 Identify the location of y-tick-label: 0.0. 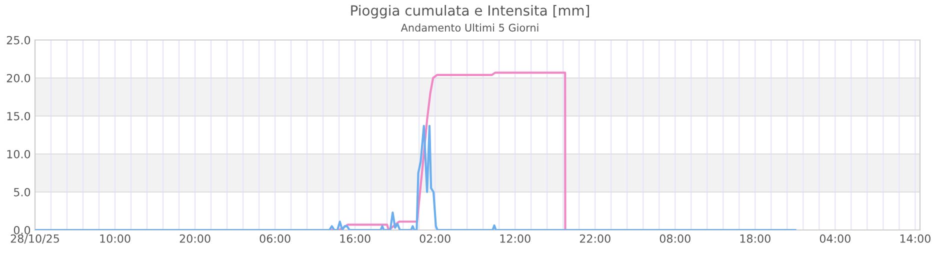
(22, 230).